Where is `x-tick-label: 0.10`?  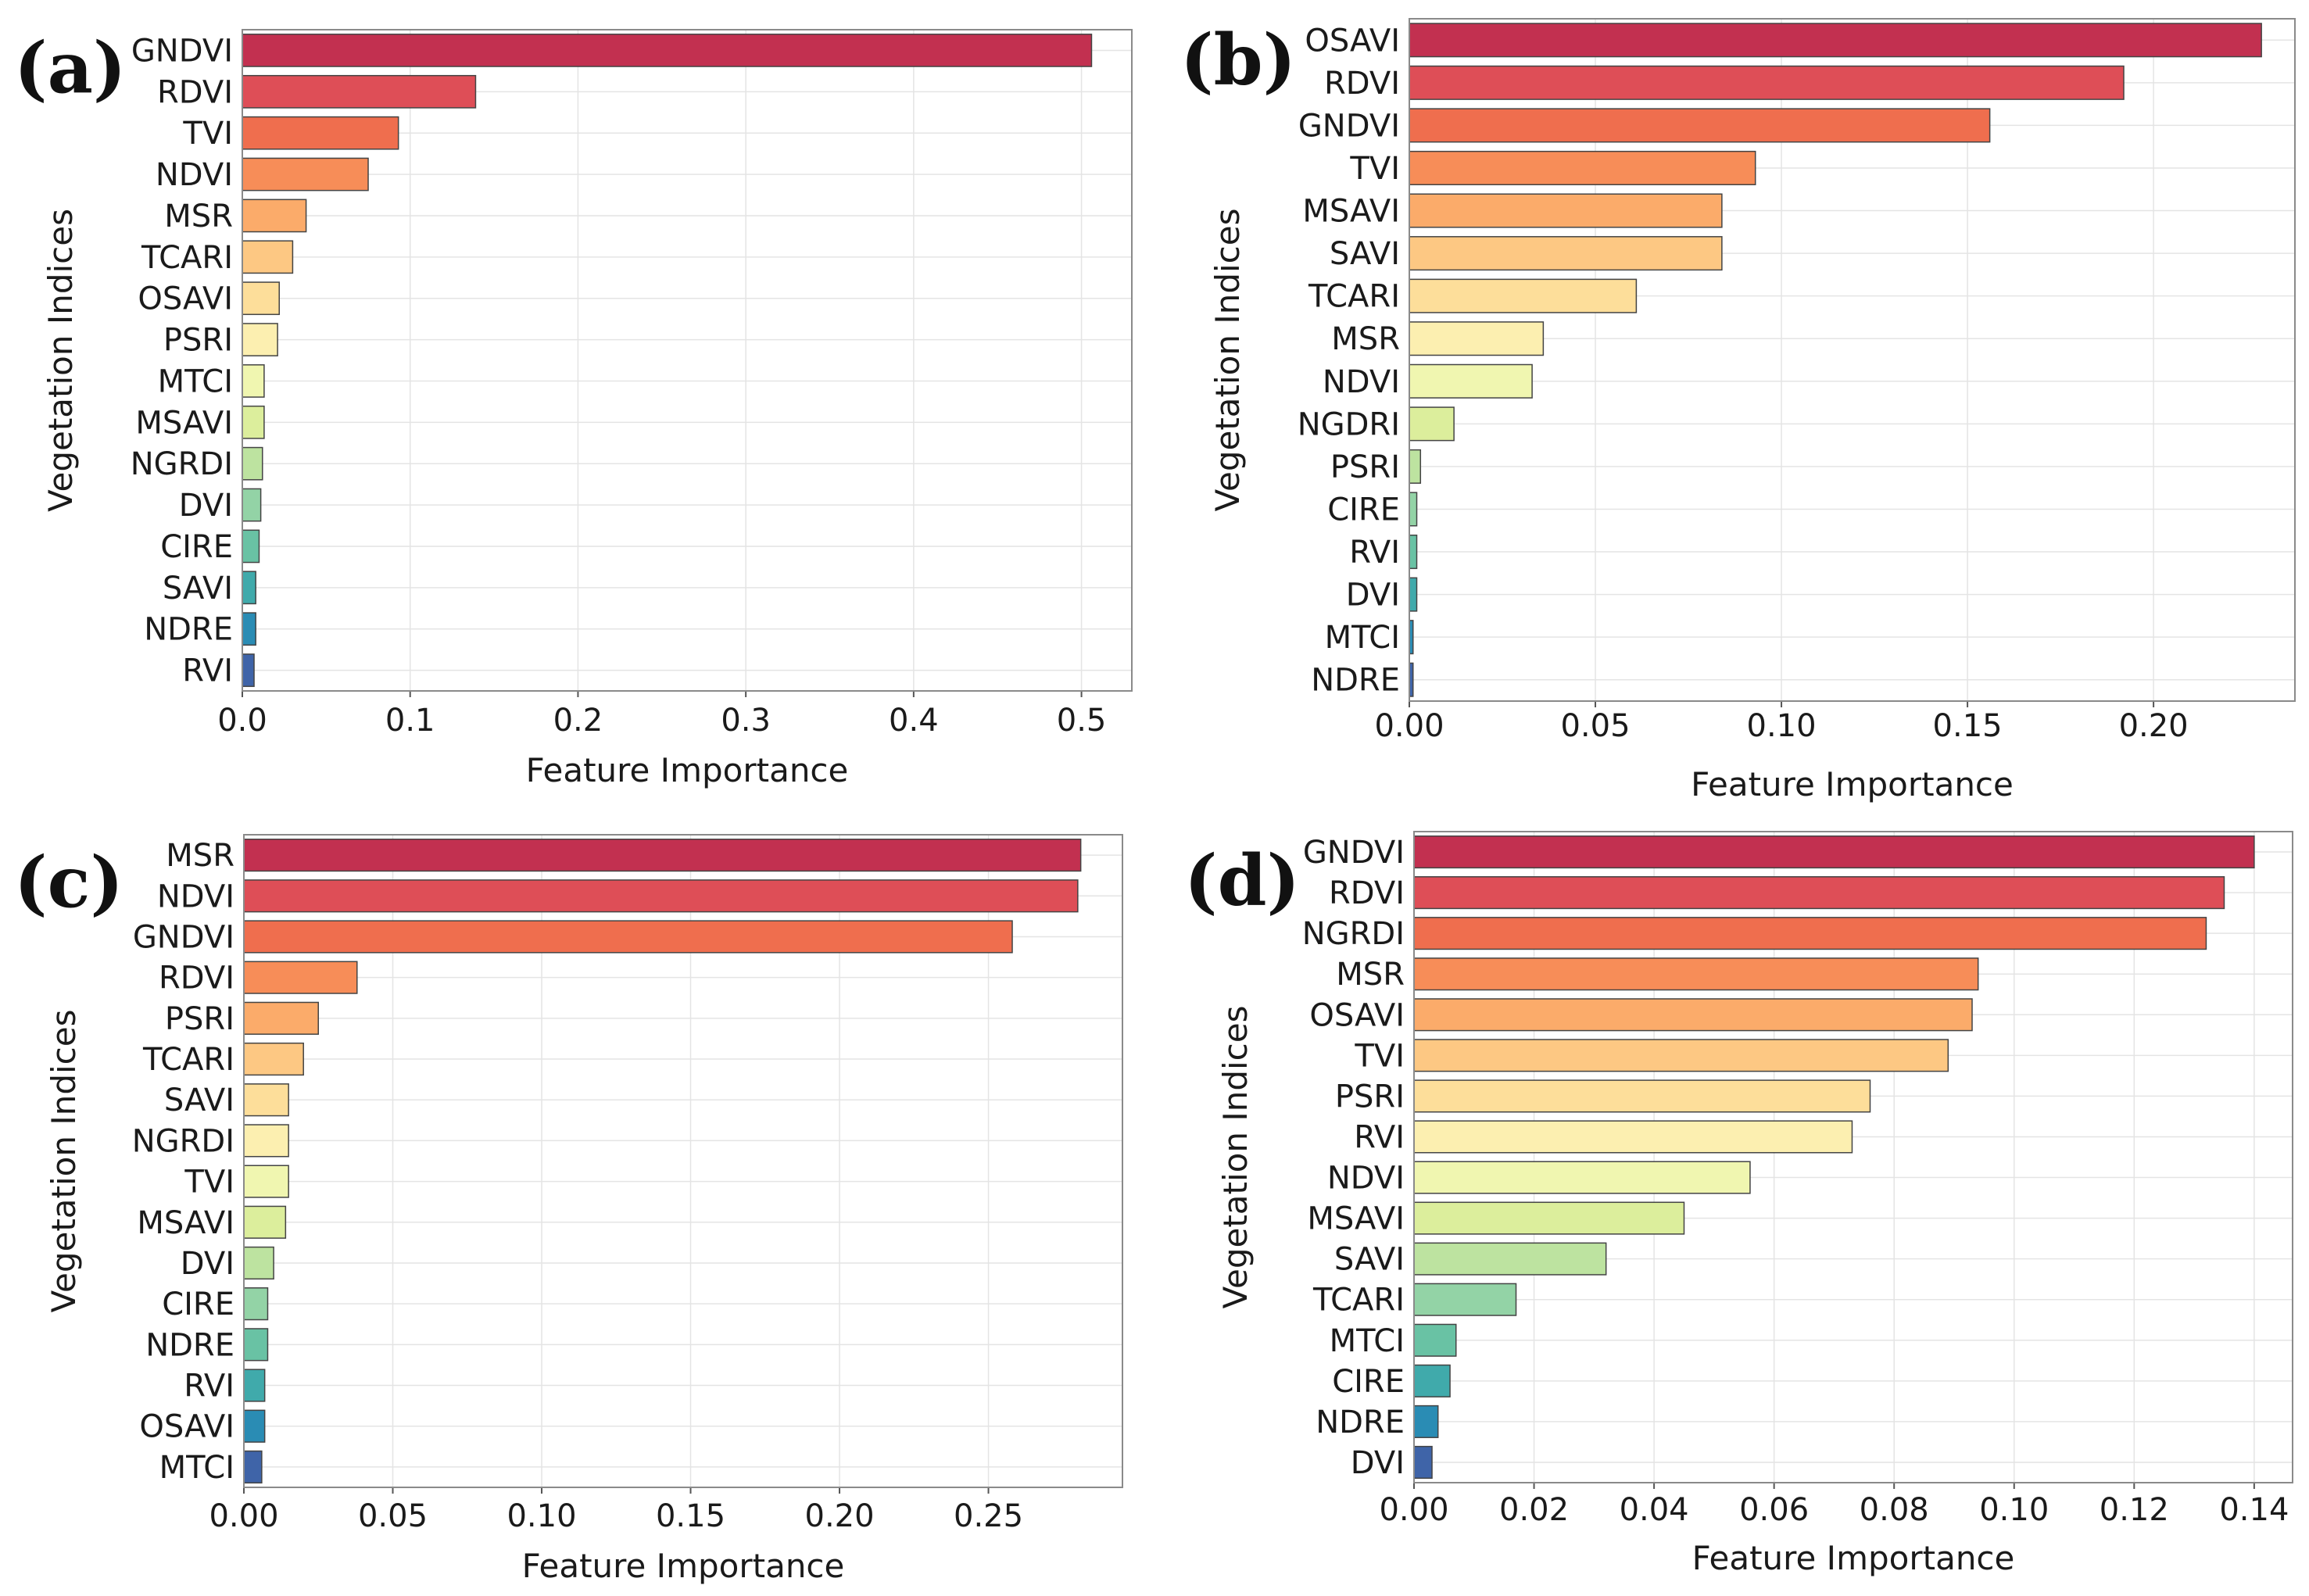 x-tick-label: 0.10 is located at coordinates (2014, 1510).